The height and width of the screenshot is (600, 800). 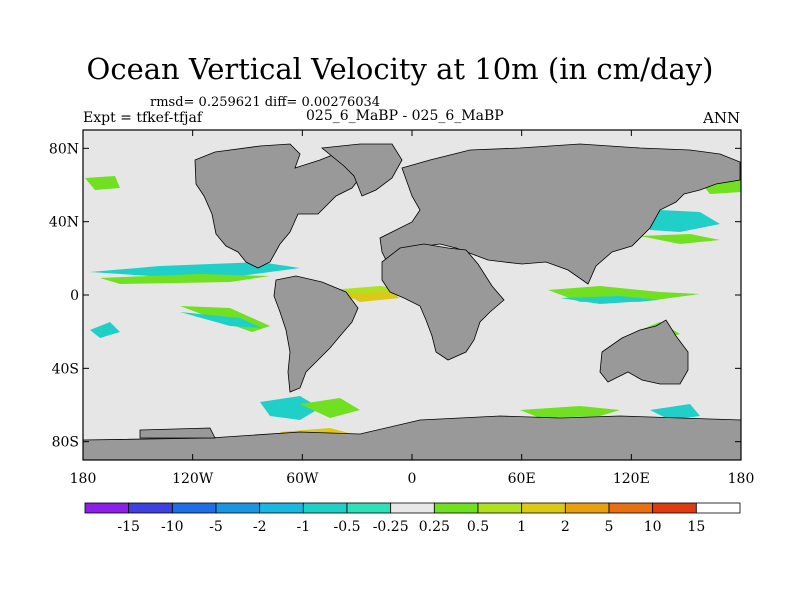 I want to click on stats-text: rmsd= 0.259621 diff= 0.00276034, so click(x=265, y=102).